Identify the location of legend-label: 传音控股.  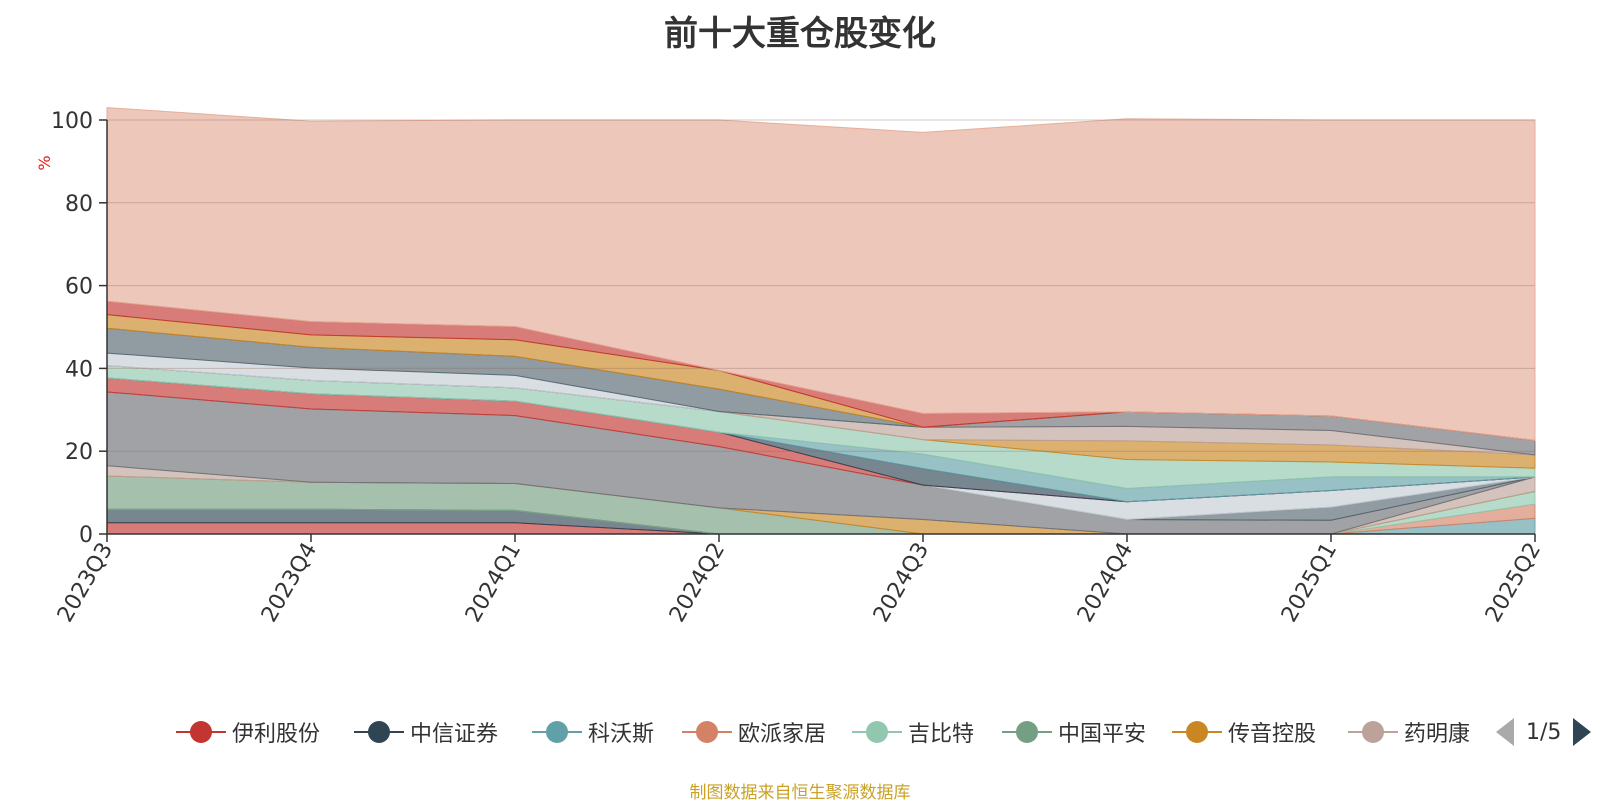
(1272, 734).